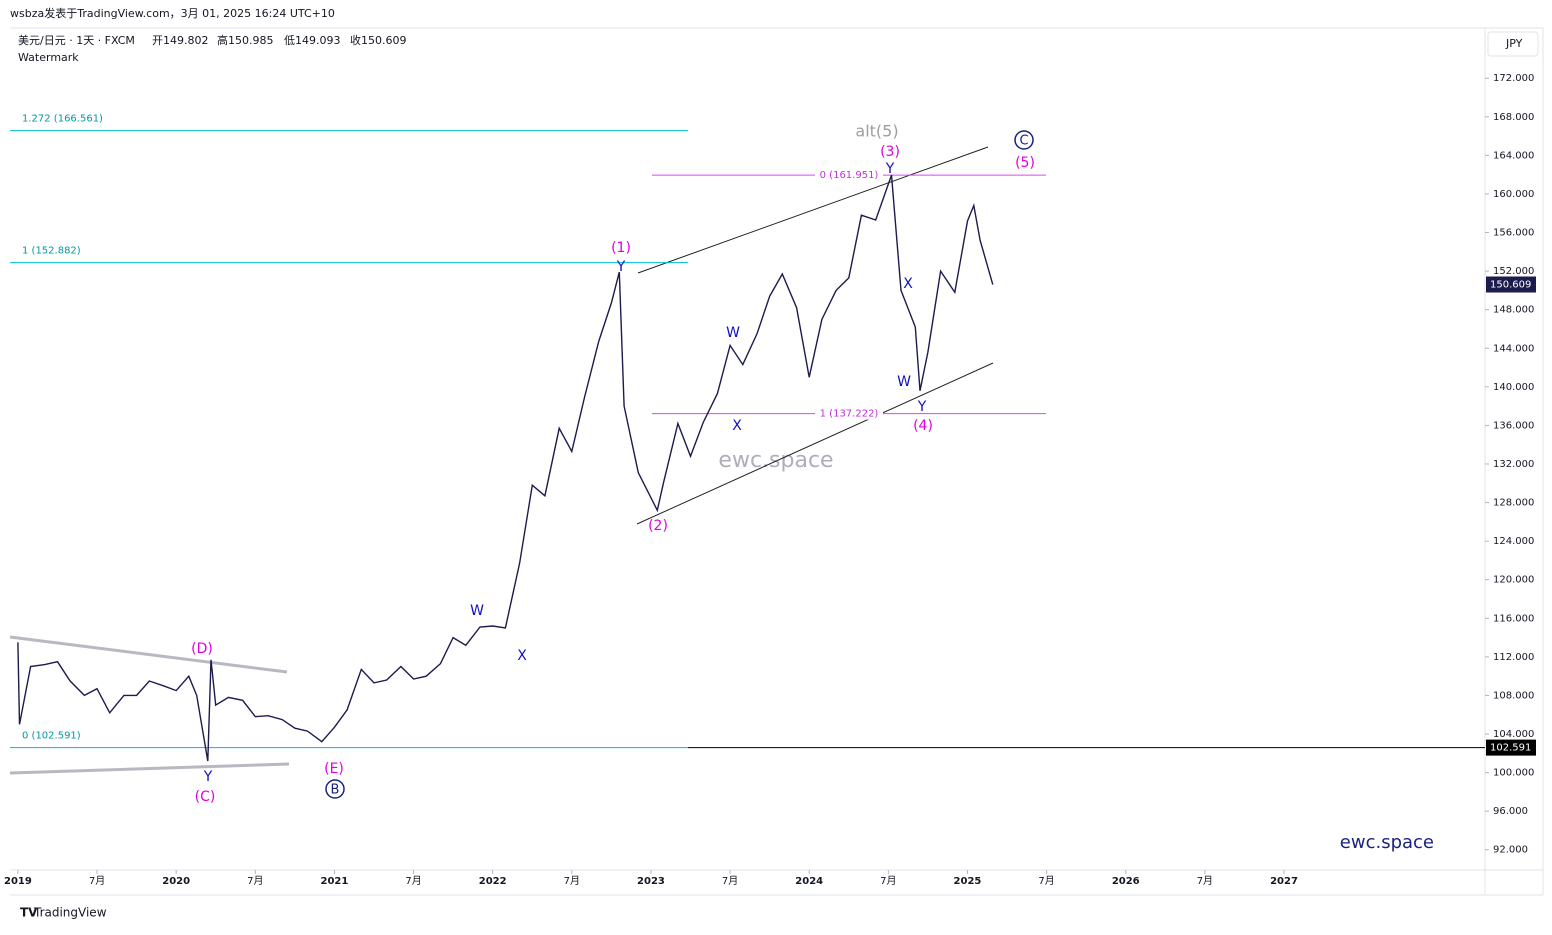 The image size is (1552, 935). Describe the element at coordinates (1513, 734) in the screenshot. I see `y-tick-label: 104.000` at that location.